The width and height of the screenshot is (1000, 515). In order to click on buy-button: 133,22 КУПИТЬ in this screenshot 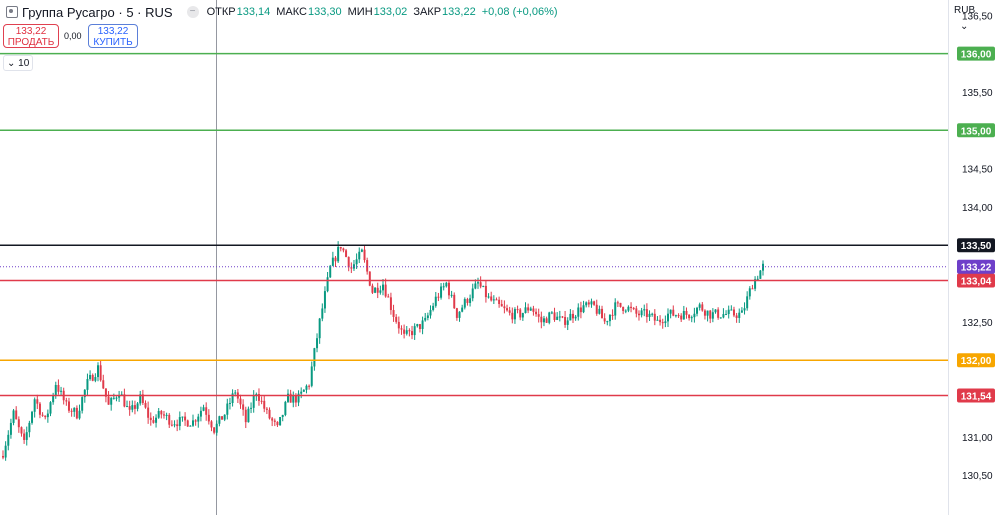, I will do `click(113, 36)`.